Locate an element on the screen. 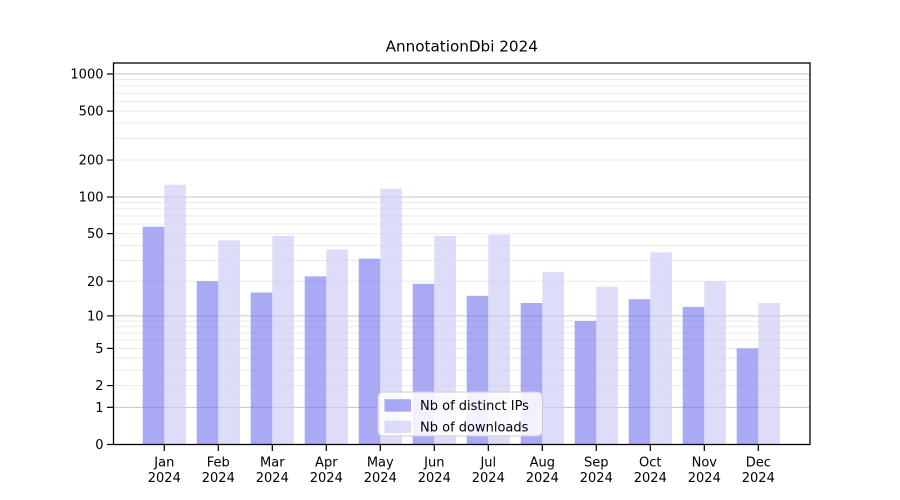 The image size is (900, 500). x-axis-month-label: Apr is located at coordinates (326, 463).